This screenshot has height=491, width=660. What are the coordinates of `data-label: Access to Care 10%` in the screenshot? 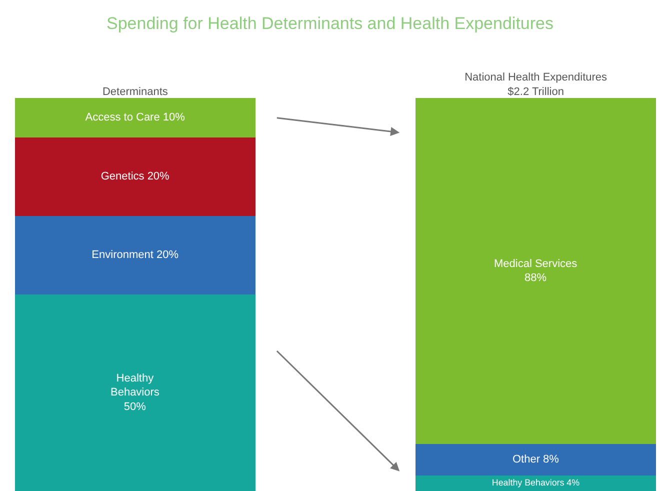 It's located at (135, 118).